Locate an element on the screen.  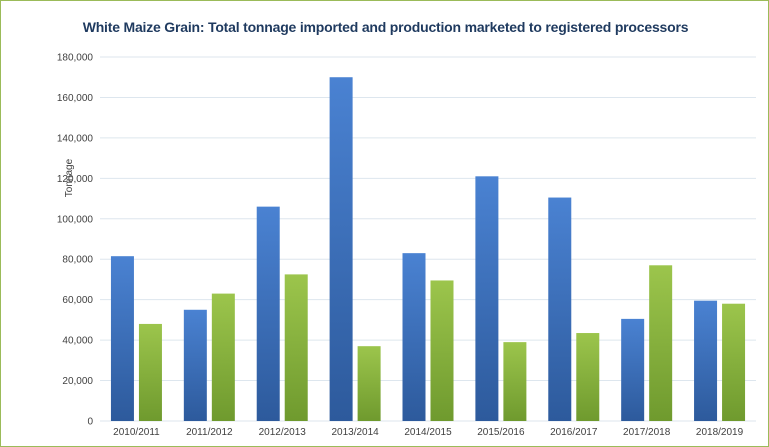
bar-series-2-2017-2018 is located at coordinates (661, 343).